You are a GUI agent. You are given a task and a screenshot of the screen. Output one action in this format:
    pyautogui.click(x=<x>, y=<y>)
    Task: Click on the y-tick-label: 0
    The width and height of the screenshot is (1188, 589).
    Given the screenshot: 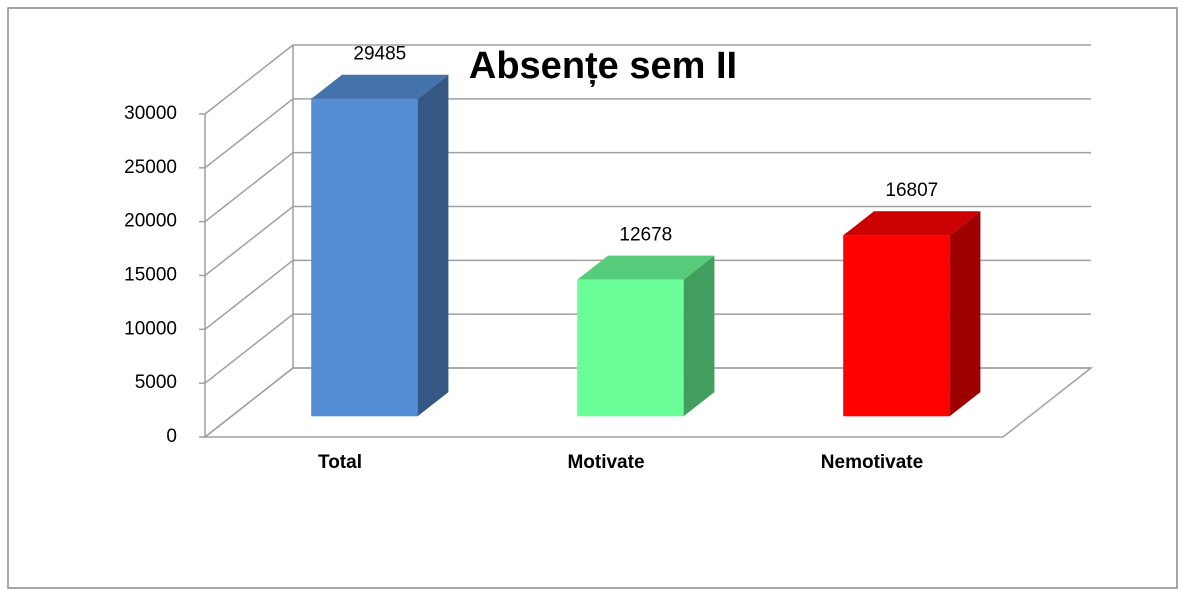 What is the action you would take?
    pyautogui.click(x=171, y=436)
    